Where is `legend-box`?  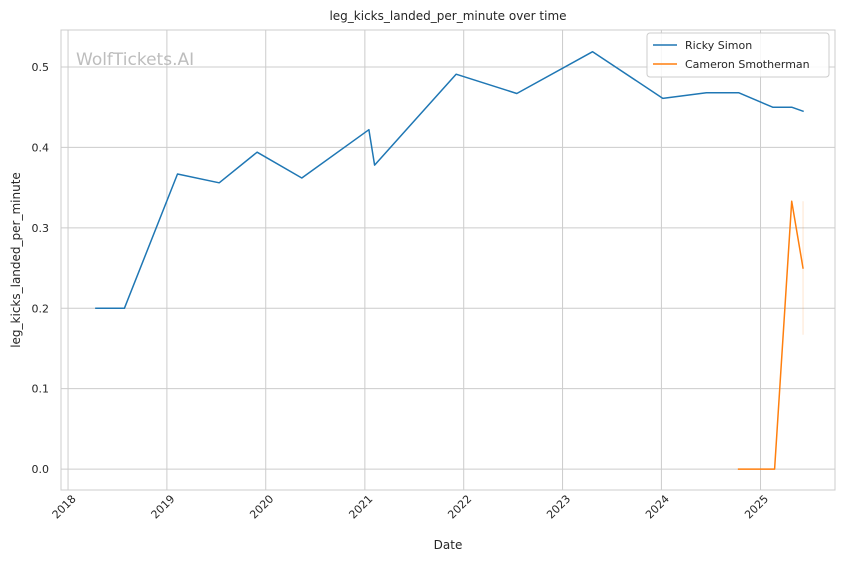 legend-box is located at coordinates (738, 55).